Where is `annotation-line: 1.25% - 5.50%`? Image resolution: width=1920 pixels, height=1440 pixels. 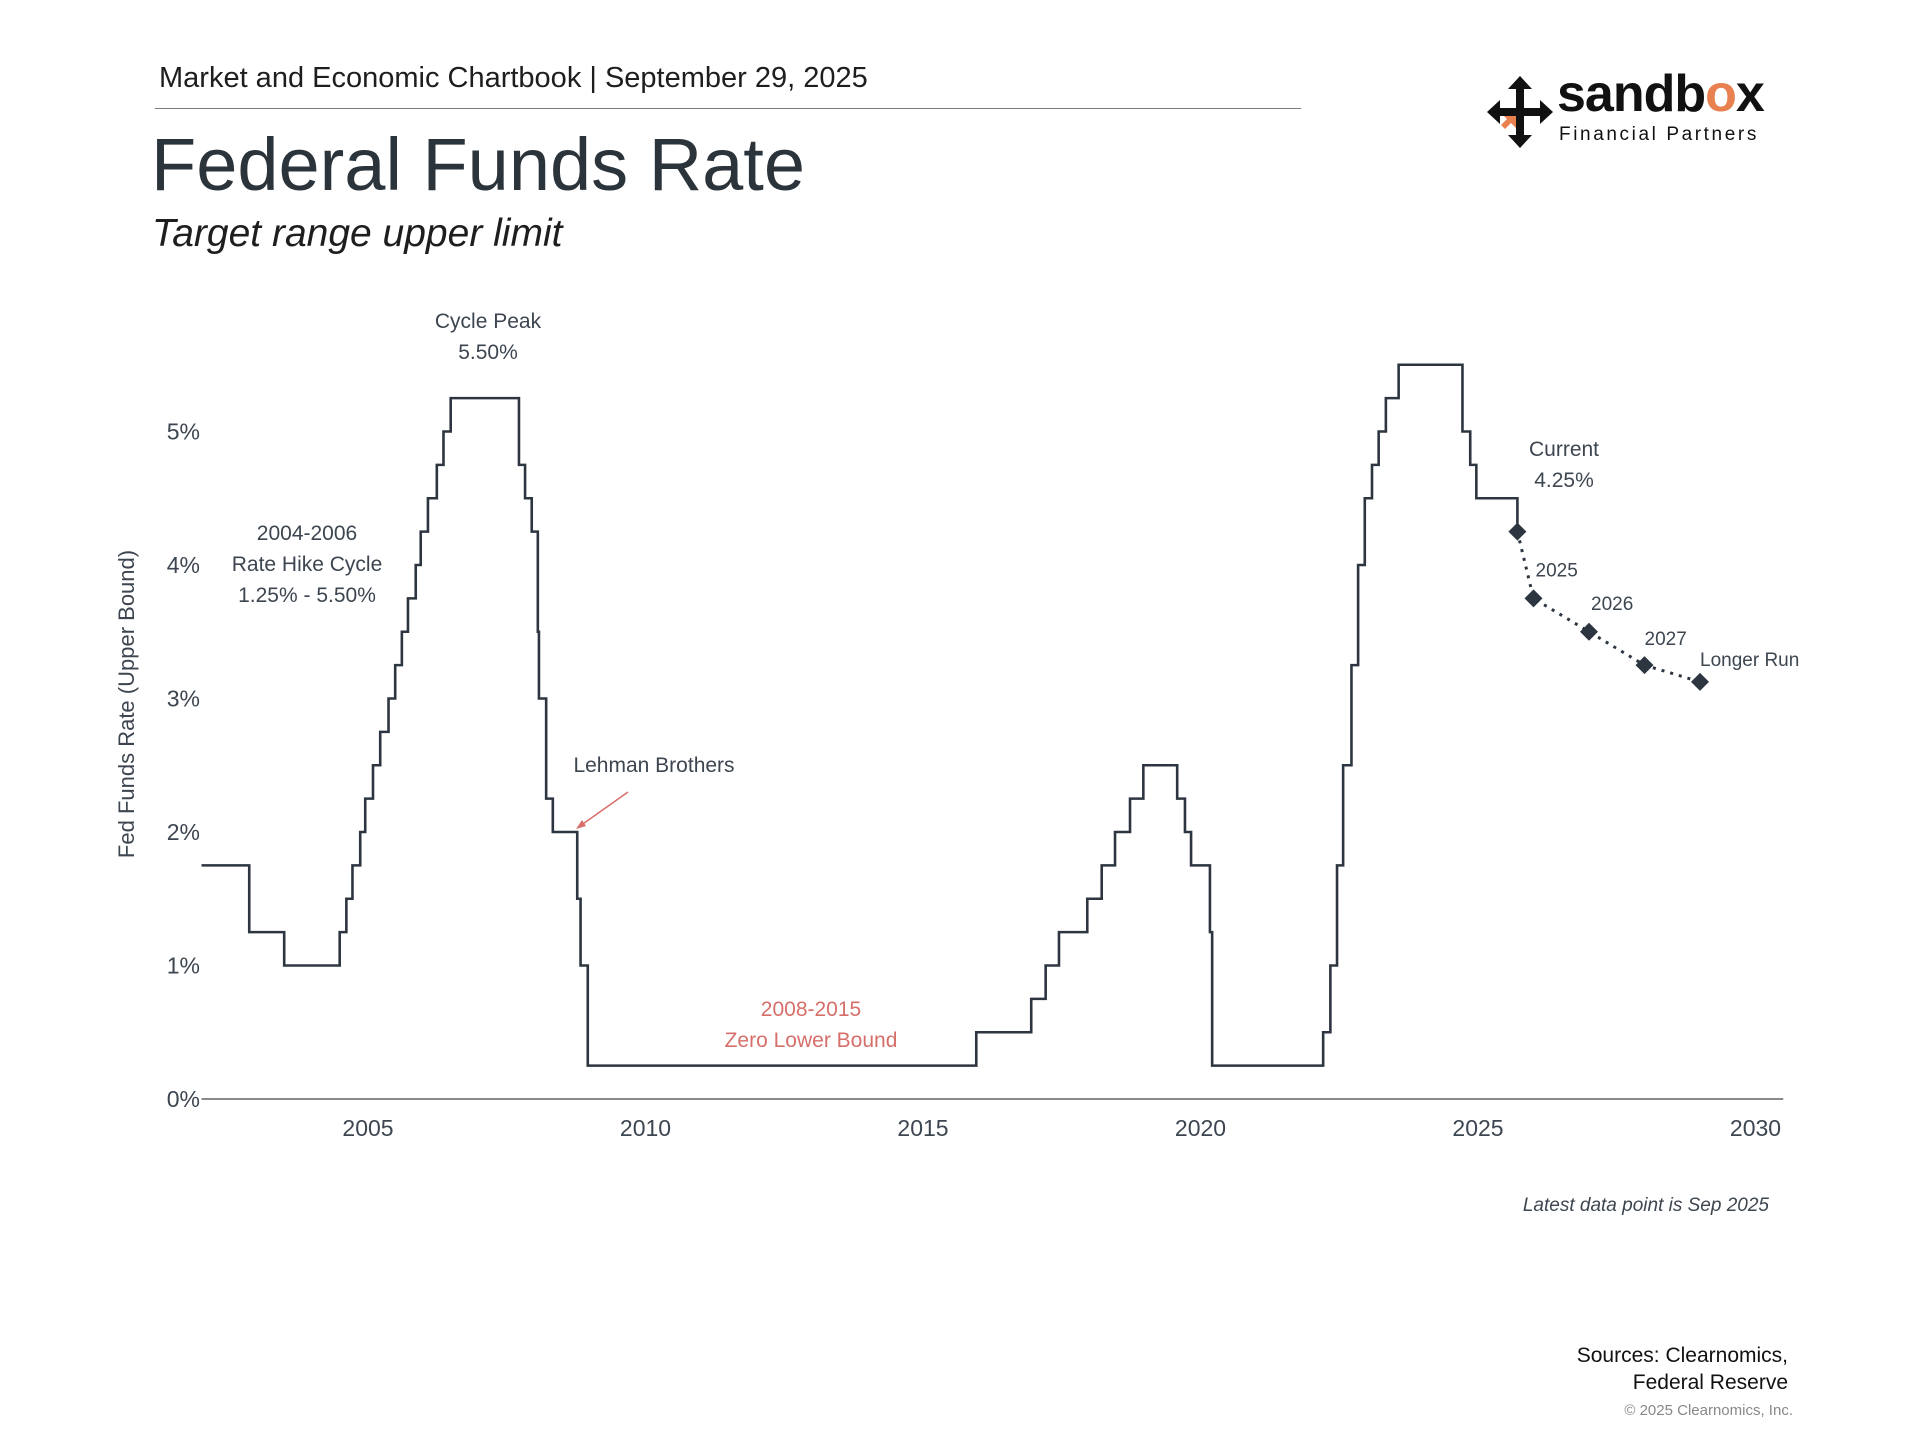
annotation-line: 1.25% - 5.50% is located at coordinates (307, 595).